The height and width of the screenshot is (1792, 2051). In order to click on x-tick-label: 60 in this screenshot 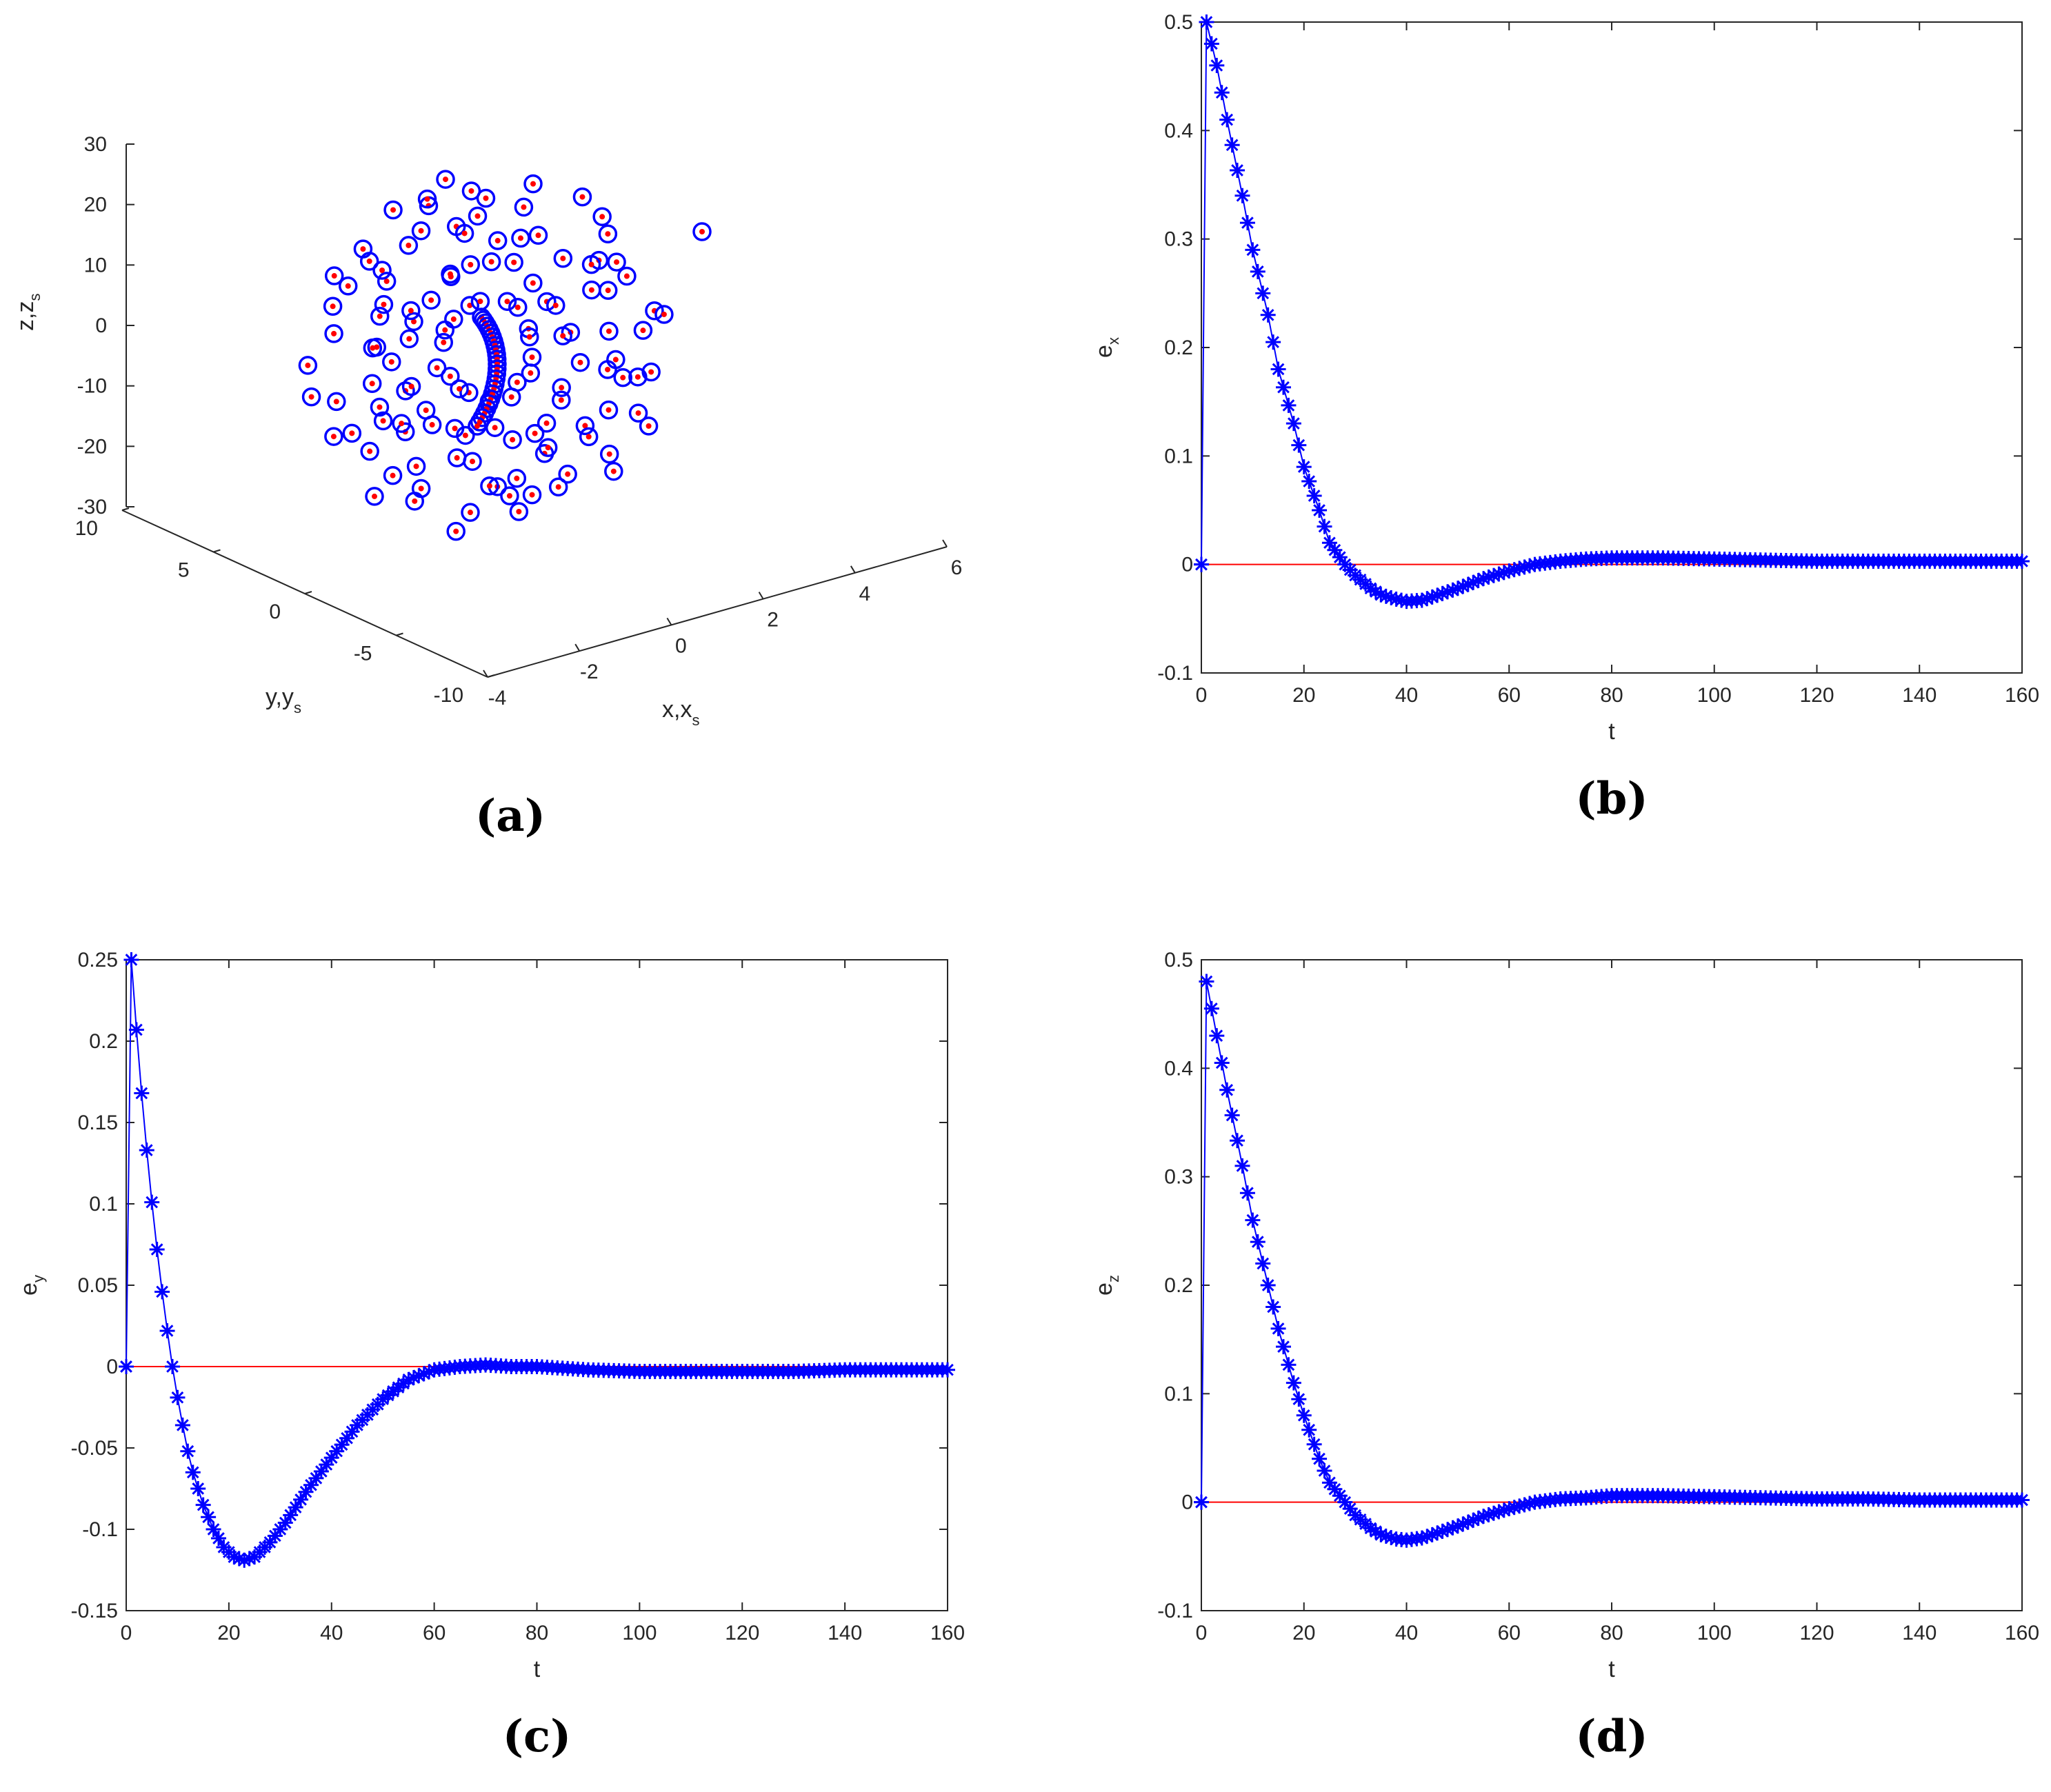, I will do `click(1509, 1633)`.